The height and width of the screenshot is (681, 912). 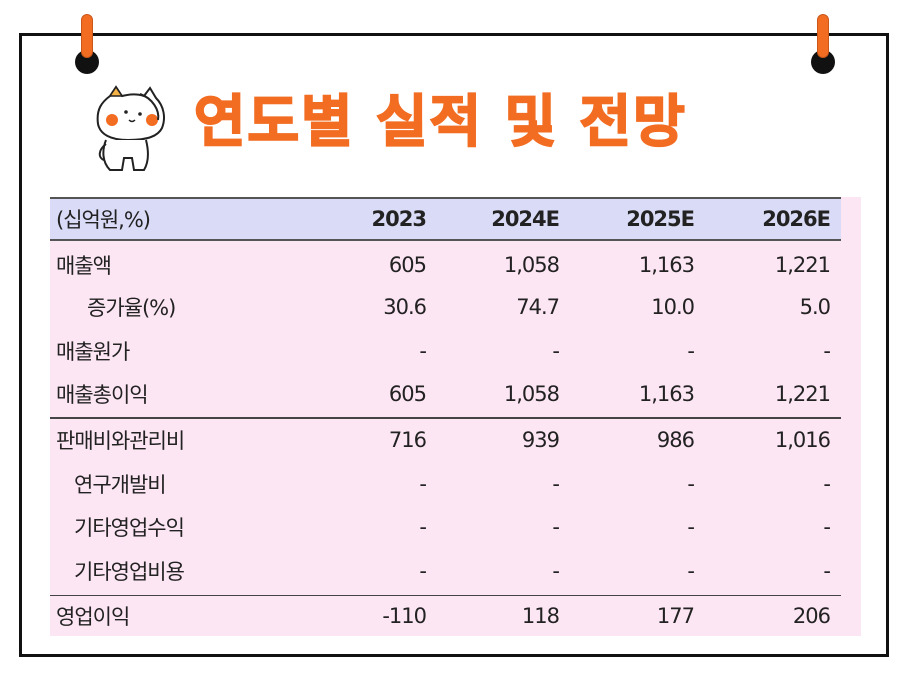 I want to click on column-header: 2025E, so click(x=660, y=219).